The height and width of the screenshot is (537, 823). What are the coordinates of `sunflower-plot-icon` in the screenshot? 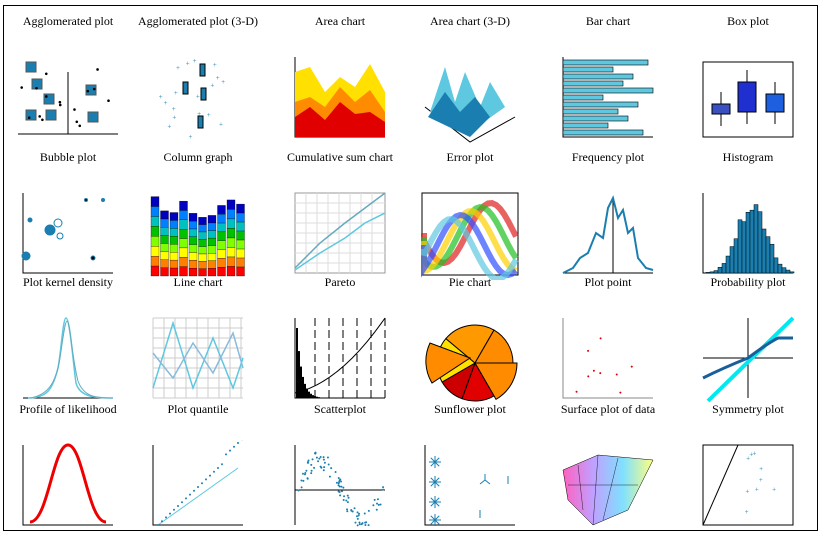 It's located at (469, 485).